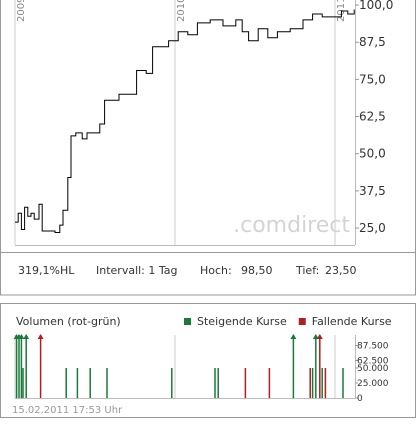 This screenshot has height=425, width=417. I want to click on performance: 319,1%HL, so click(46, 270).